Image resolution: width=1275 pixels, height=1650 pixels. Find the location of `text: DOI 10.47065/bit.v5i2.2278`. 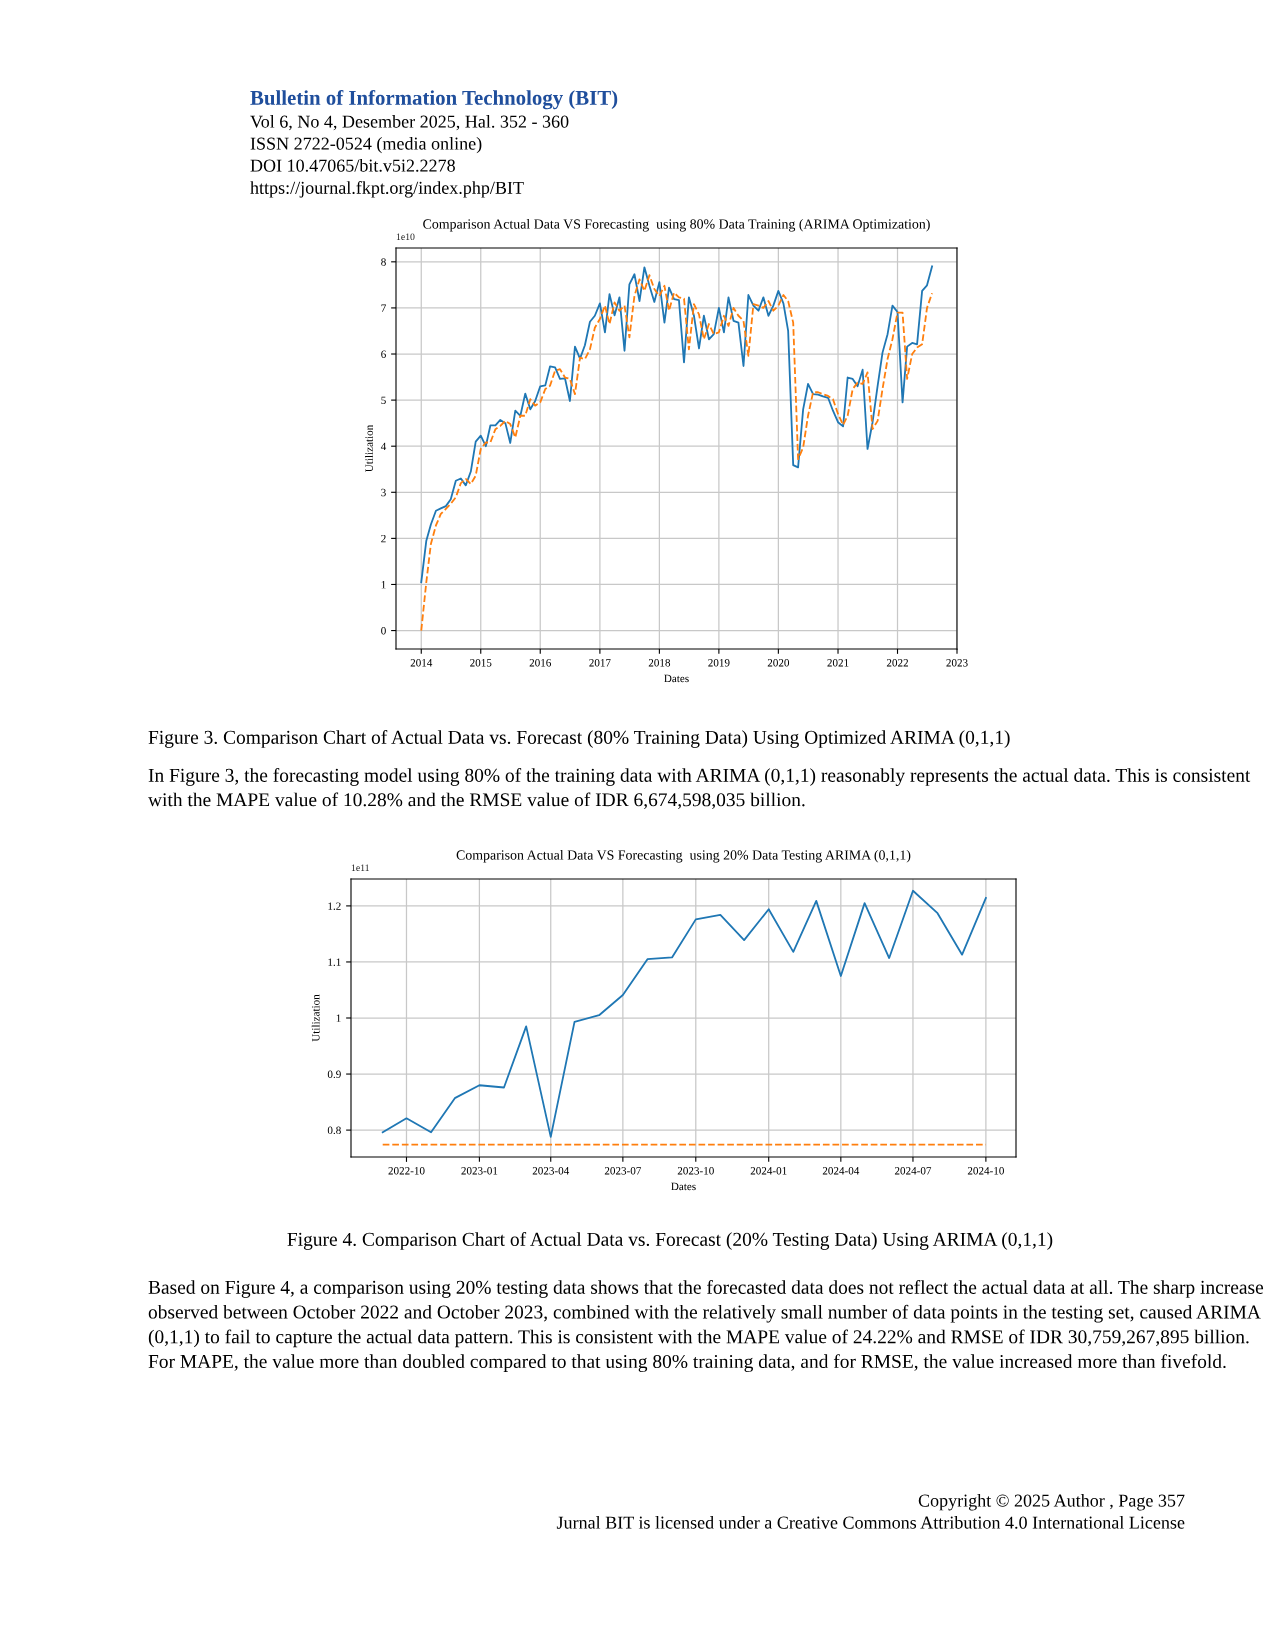

text: DOI 10.47065/bit.v5i2.2278 is located at coordinates (352, 165).